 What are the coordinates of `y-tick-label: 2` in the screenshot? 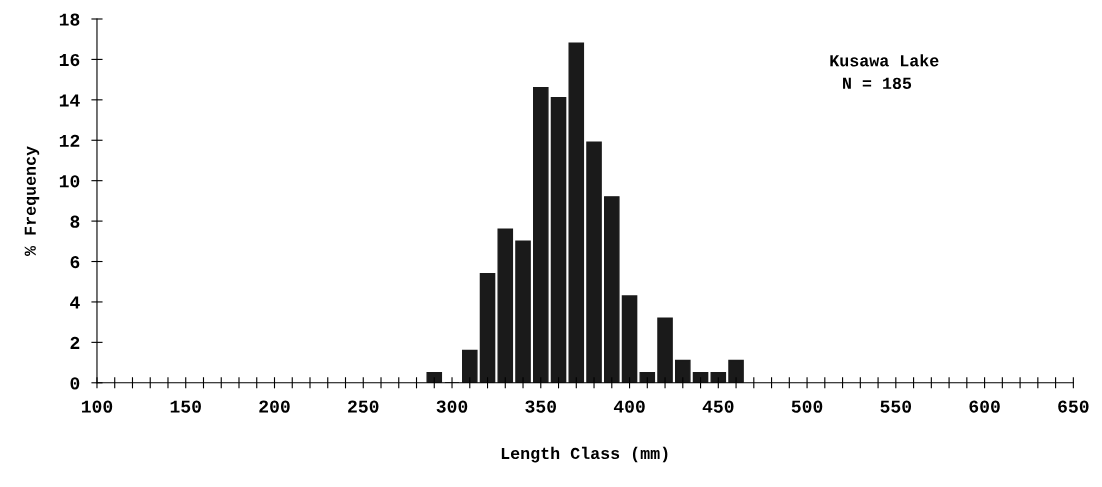 It's located at (75, 342).